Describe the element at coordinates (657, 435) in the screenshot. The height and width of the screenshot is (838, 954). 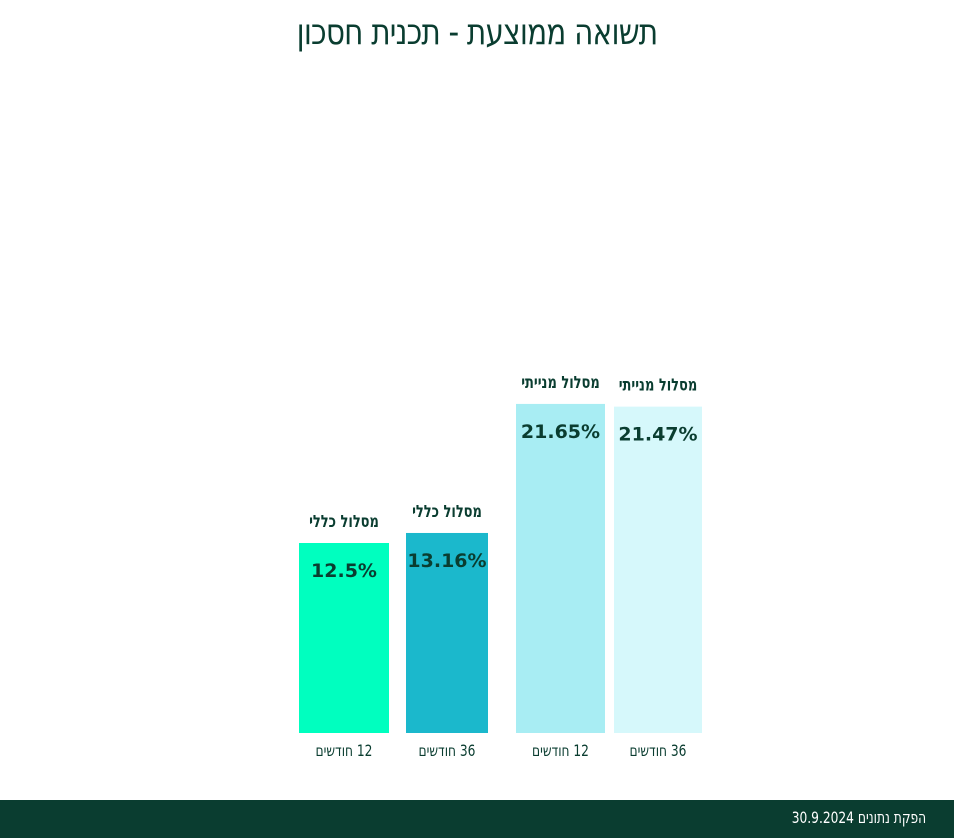
I see `bar-value-label: 21.47%` at that location.